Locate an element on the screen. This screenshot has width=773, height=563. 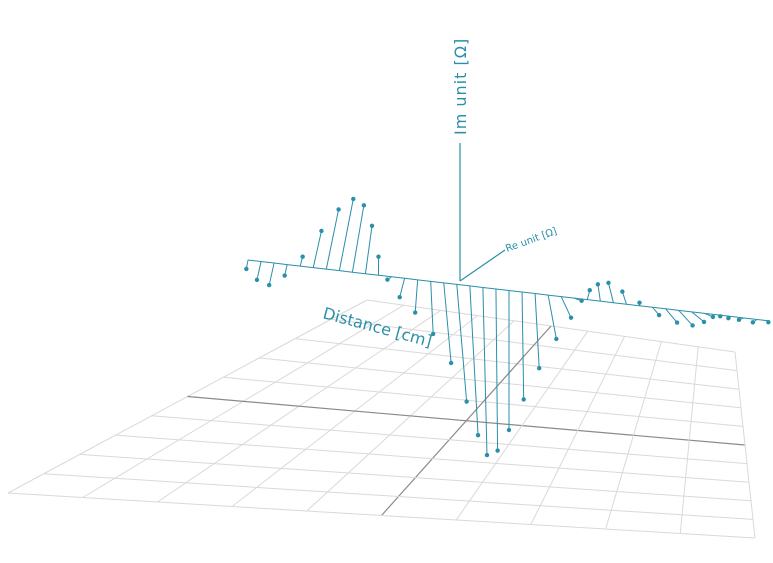
re-axis-line is located at coordinates (482, 265).